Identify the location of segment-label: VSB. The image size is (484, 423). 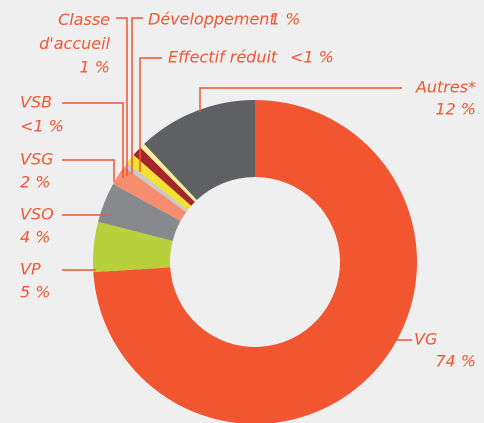
(36, 102).